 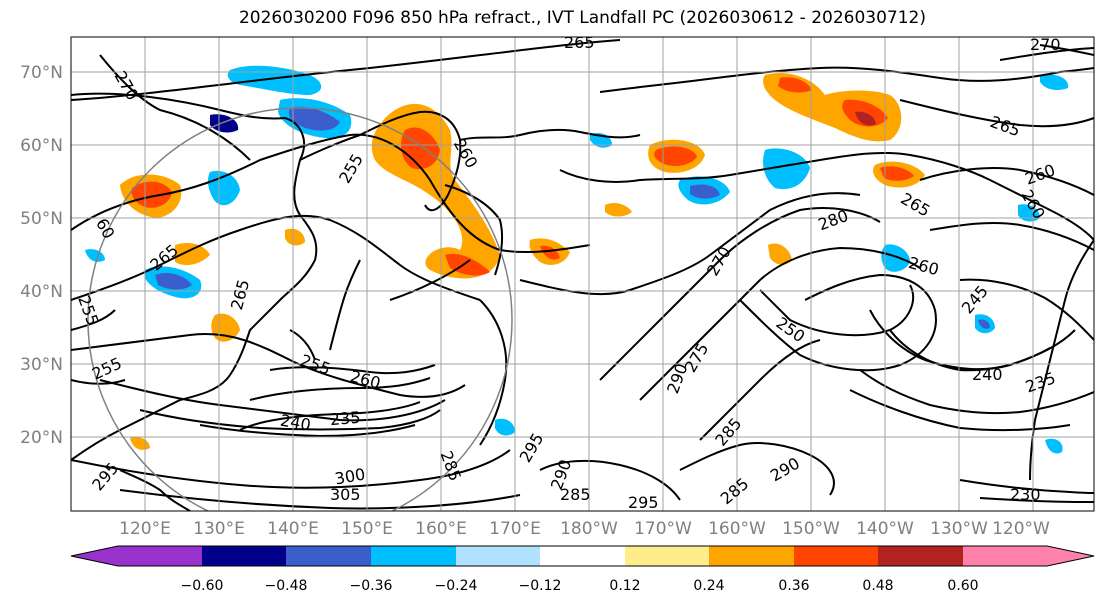 I want to click on lon-label: 140°W, so click(x=885, y=529).